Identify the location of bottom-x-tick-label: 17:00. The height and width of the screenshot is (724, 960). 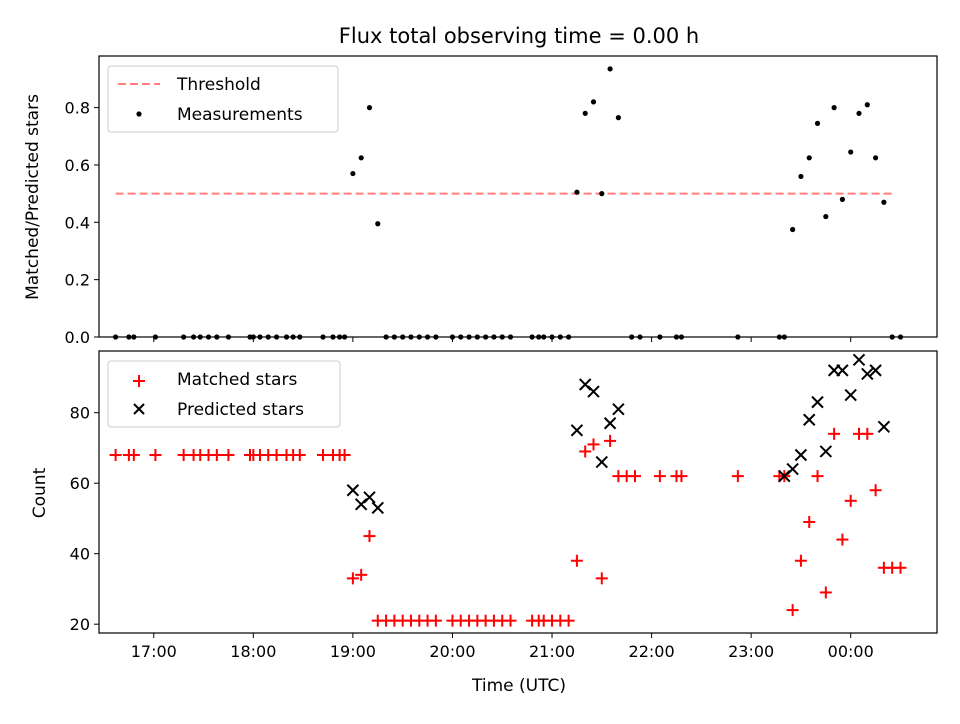
(154, 651).